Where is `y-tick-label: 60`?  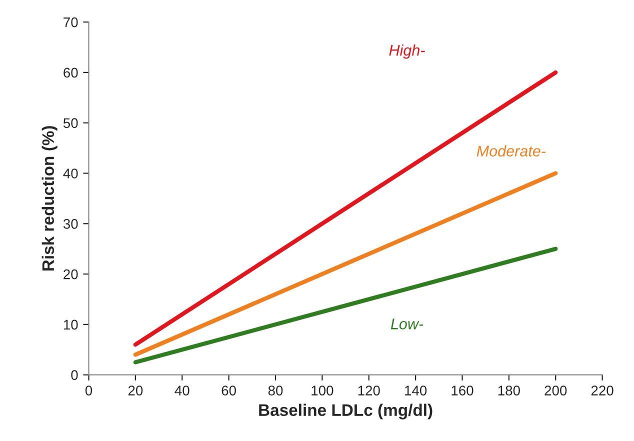
y-tick-label: 60 is located at coordinates (71, 73).